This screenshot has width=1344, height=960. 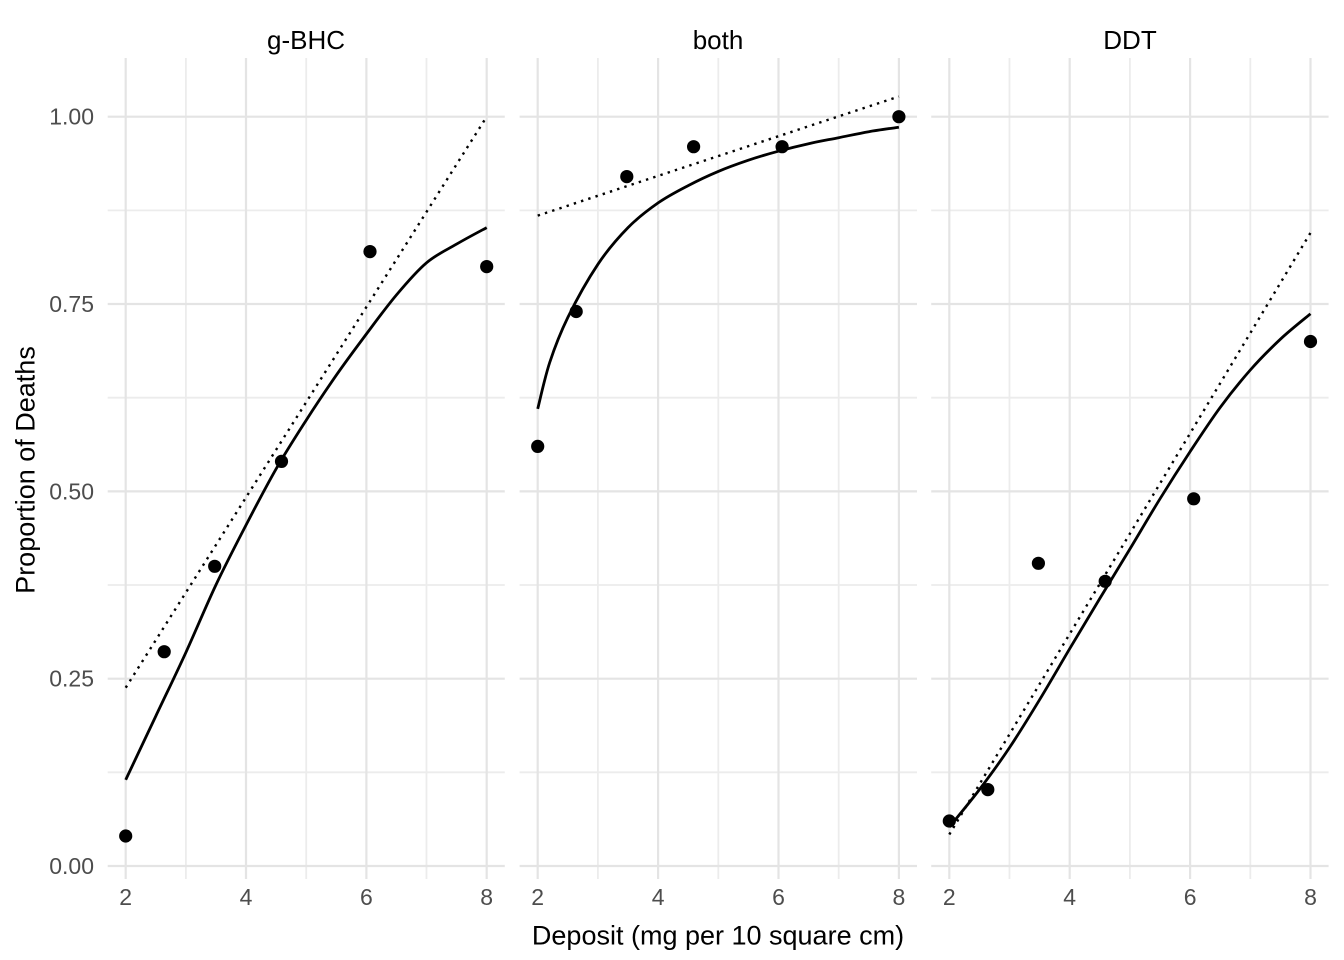 What do you see at coordinates (71, 117) in the screenshot?
I see `y-tick-label: 1.00` at bounding box center [71, 117].